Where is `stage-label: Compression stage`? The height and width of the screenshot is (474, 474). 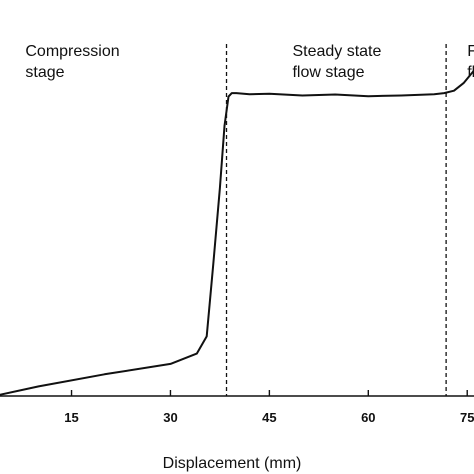
stage-label: Compression stage is located at coordinates (72, 62).